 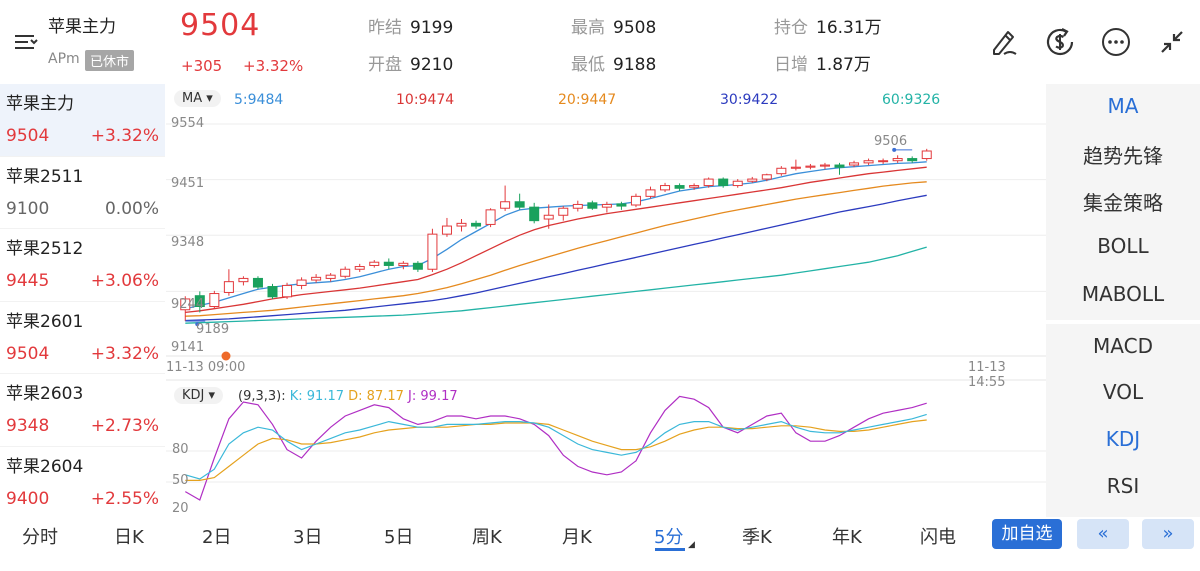 I want to click on indicator-ma: MA, so click(x=1123, y=106).